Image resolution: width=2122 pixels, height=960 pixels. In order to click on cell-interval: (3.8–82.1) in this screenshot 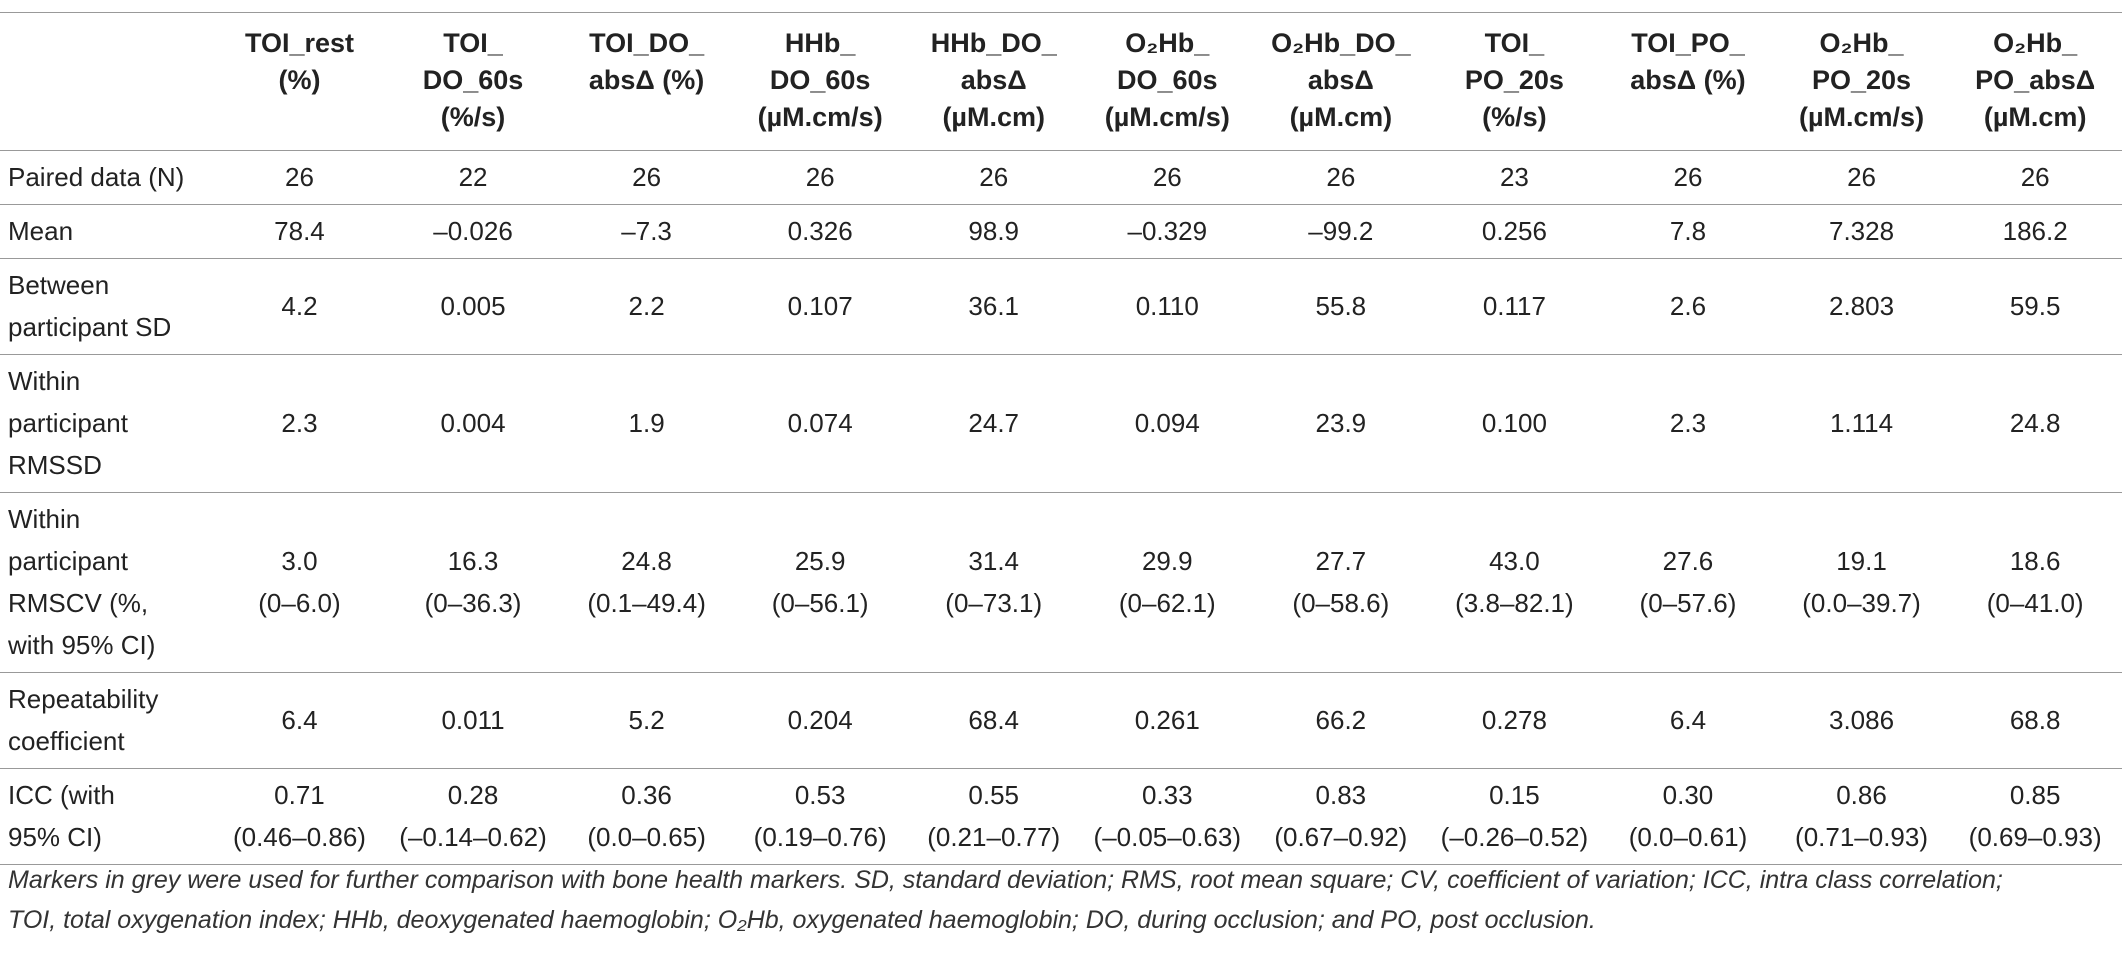, I will do `click(1514, 603)`.